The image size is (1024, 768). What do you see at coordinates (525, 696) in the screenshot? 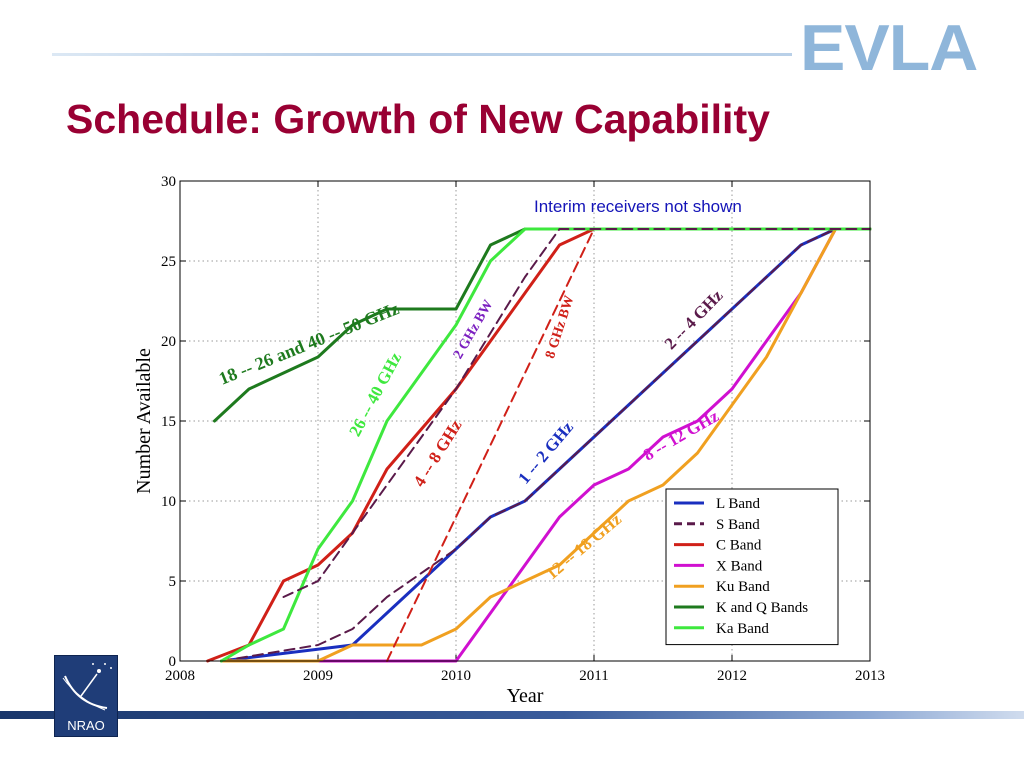
I see `x-axis-label: Year` at bounding box center [525, 696].